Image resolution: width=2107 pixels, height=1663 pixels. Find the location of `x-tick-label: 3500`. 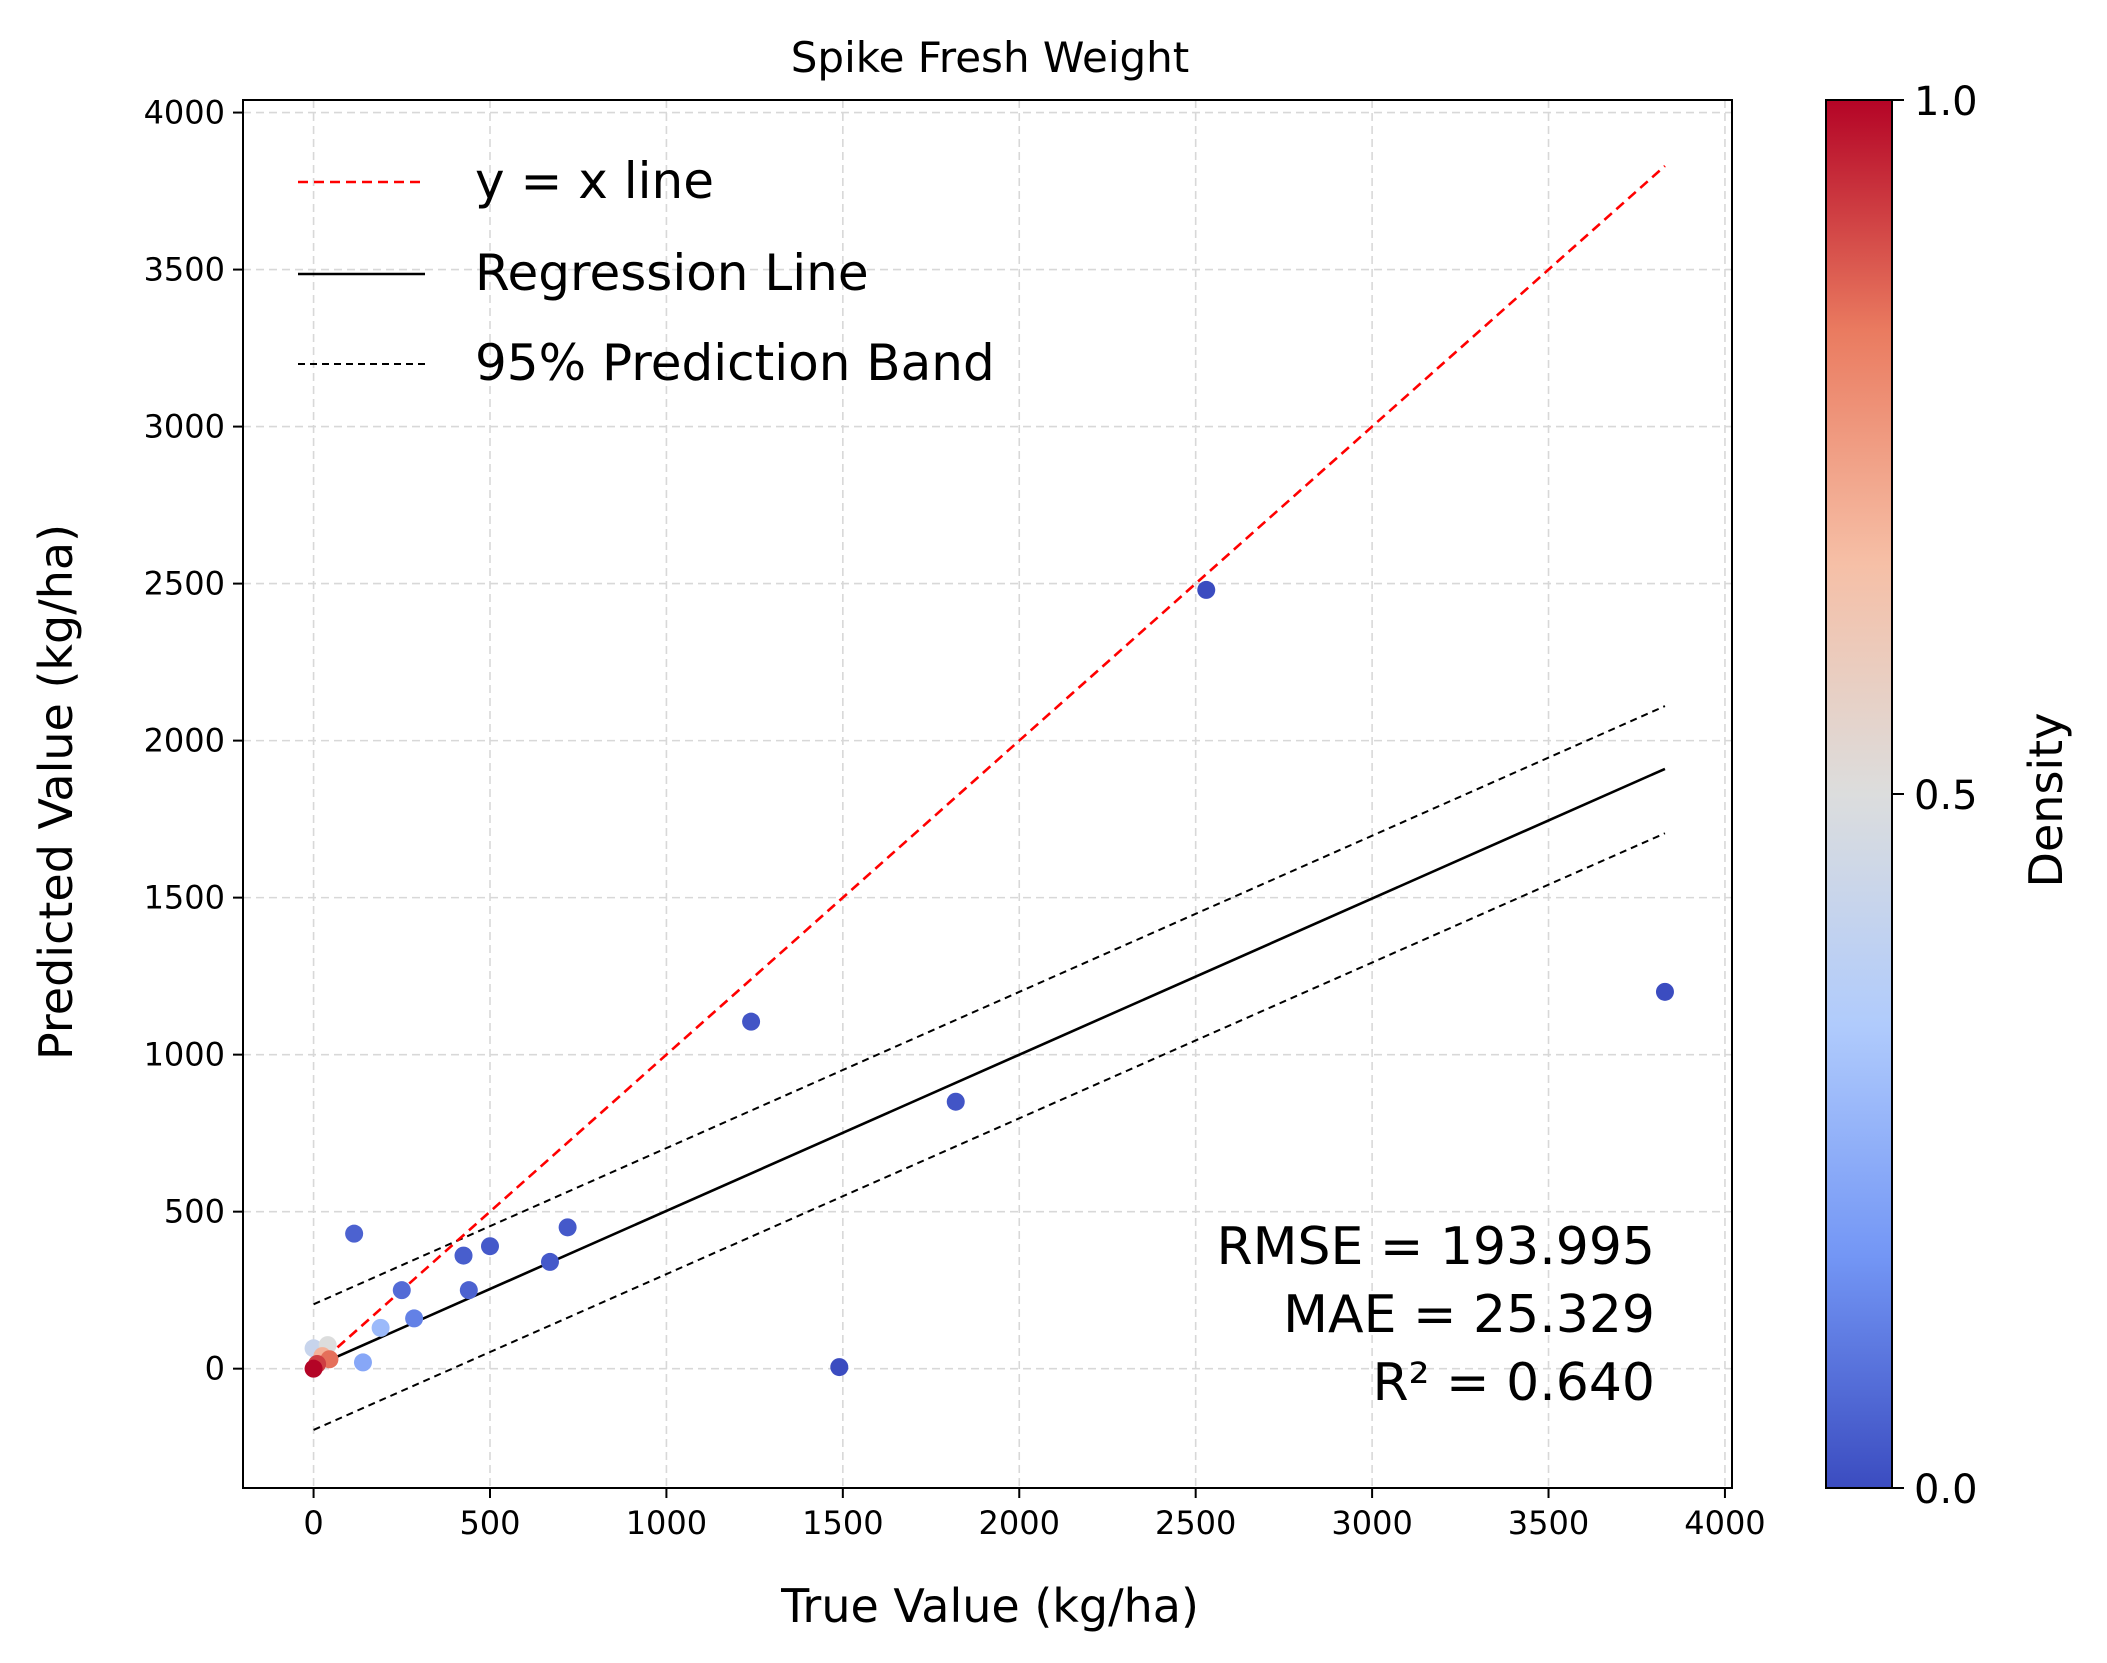

x-tick-label: 3500 is located at coordinates (1548, 1523).